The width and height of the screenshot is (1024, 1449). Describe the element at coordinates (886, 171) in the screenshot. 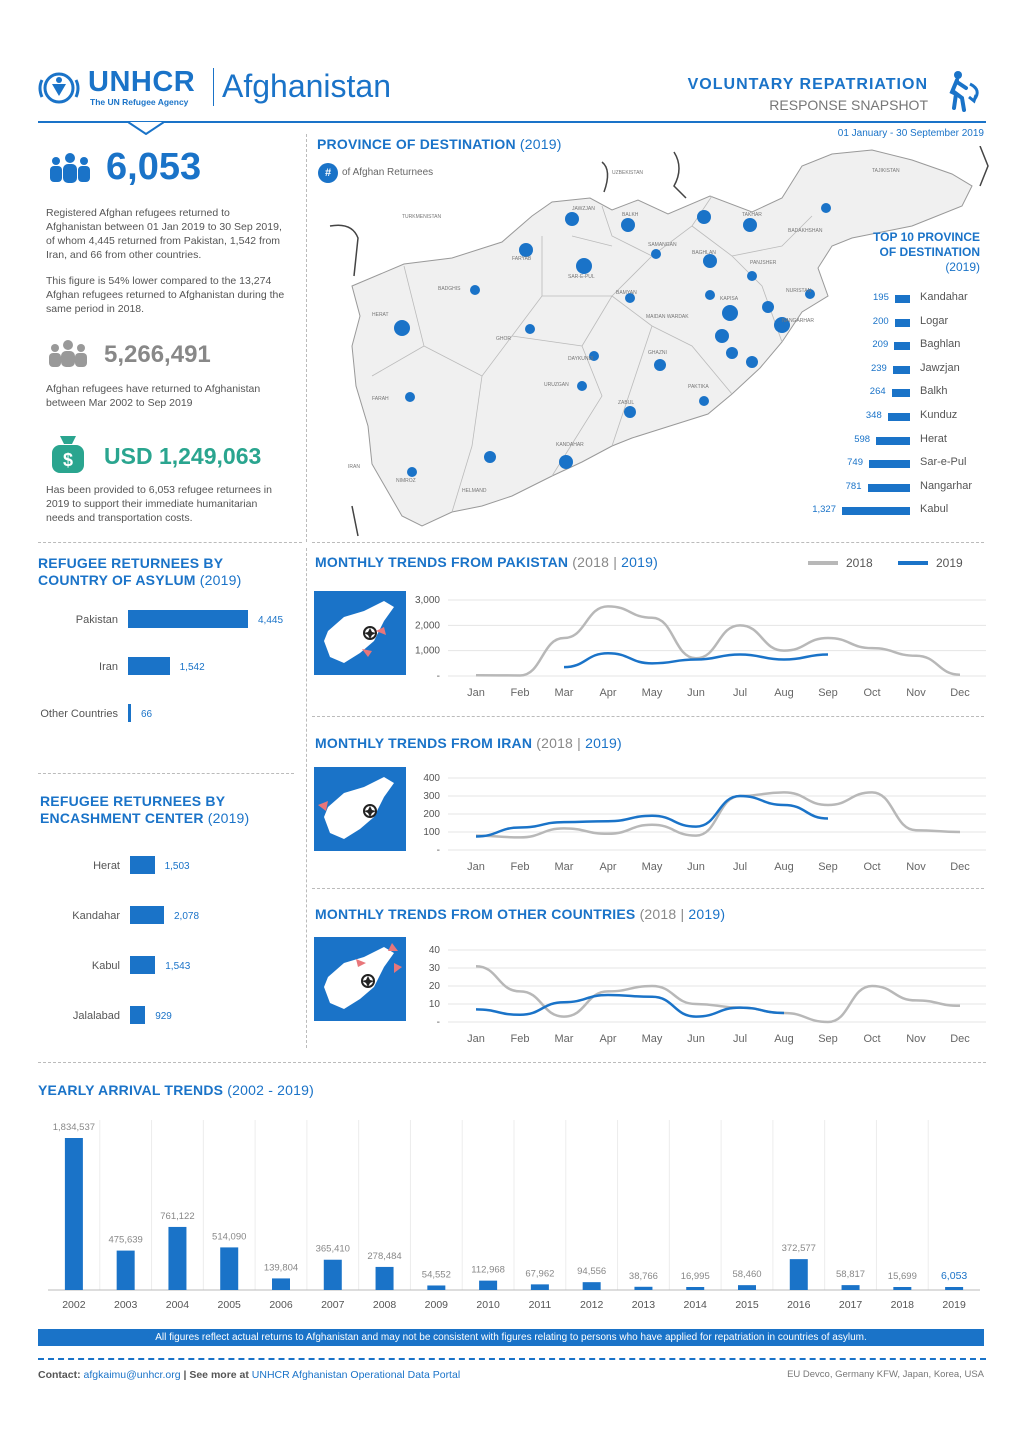

I see `svg-text: TAJIKISTAN` at that location.